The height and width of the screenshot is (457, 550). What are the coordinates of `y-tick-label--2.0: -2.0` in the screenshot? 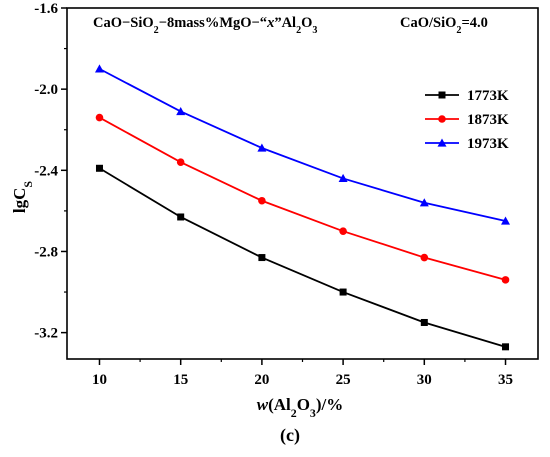 It's located at (46, 90).